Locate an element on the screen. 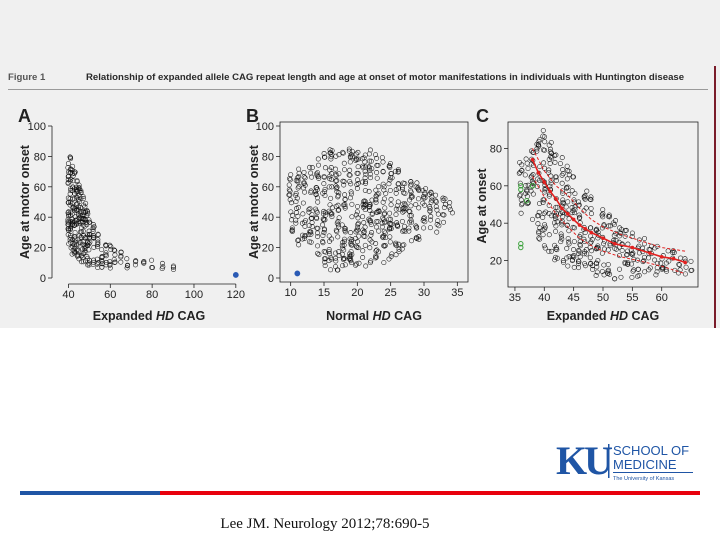  y-tick-label: 0 is located at coordinates (43, 279).